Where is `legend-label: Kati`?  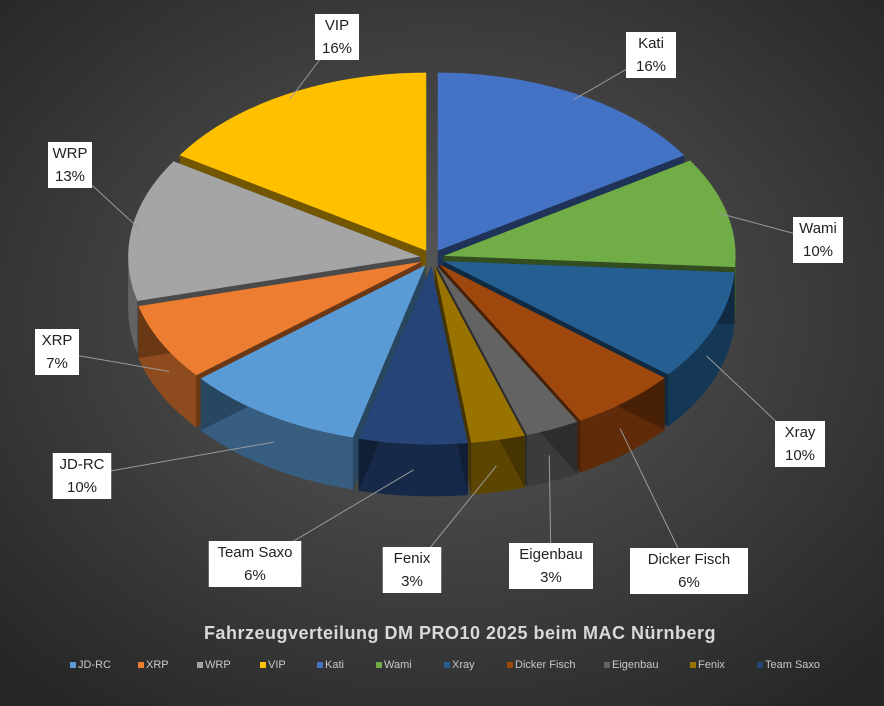
legend-label: Kati is located at coordinates (334, 665).